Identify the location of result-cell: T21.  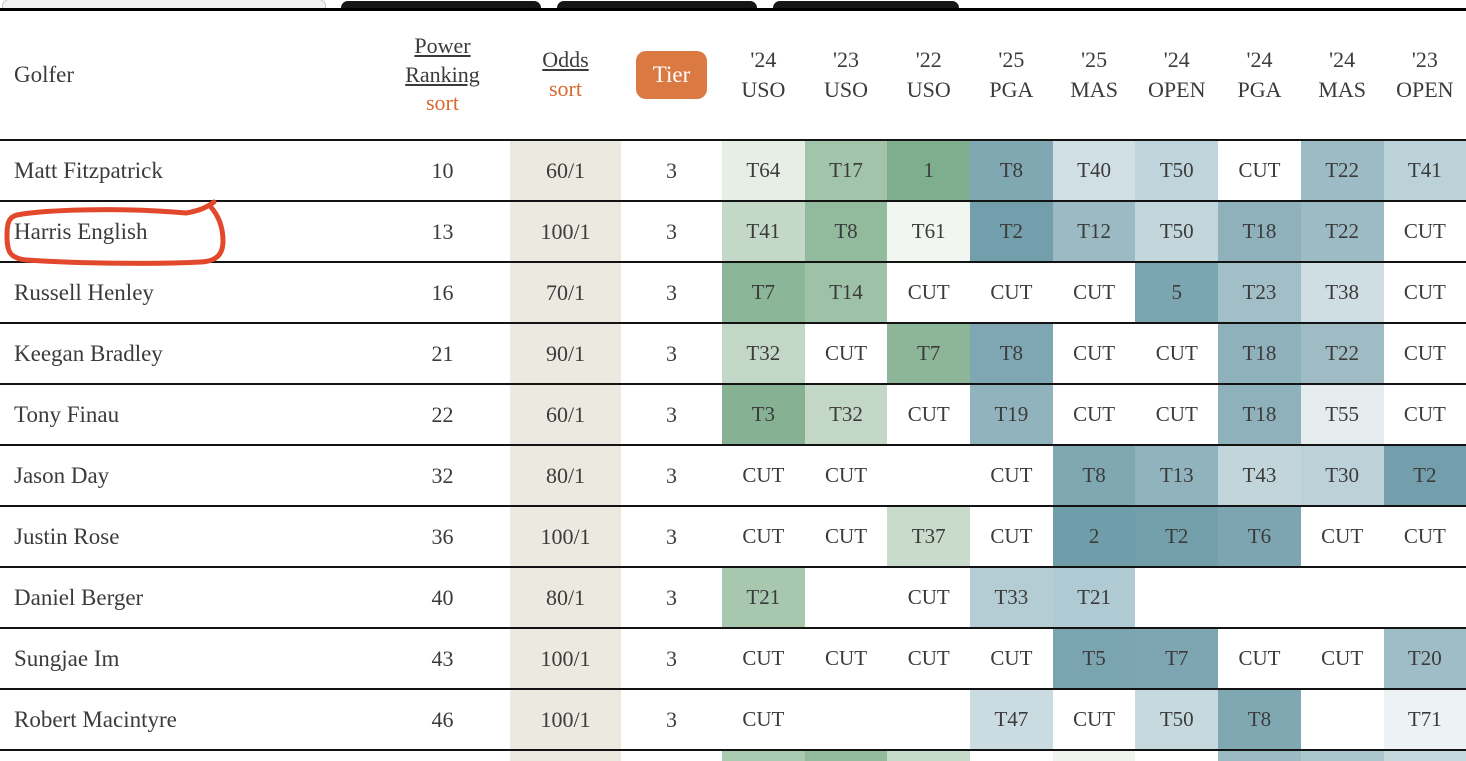
(763, 597).